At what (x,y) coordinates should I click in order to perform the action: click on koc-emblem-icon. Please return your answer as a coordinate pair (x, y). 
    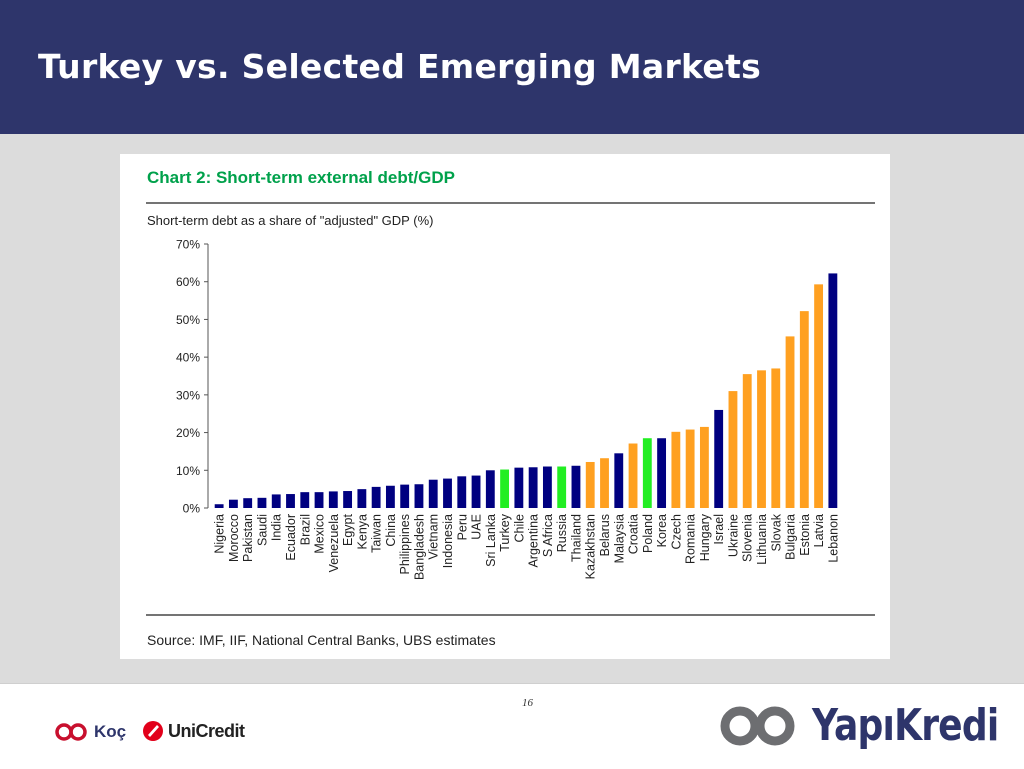
    Looking at the image, I should click on (71, 732).